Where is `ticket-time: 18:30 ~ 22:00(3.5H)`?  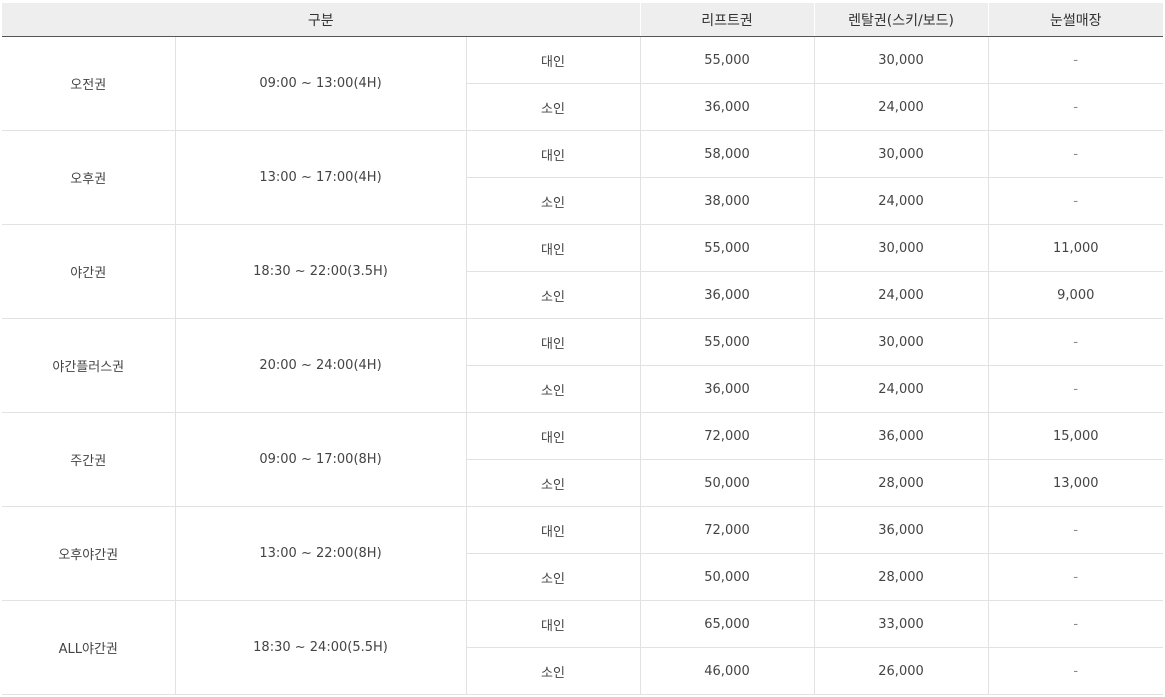 ticket-time: 18:30 ~ 22:00(3.5H) is located at coordinates (320, 271).